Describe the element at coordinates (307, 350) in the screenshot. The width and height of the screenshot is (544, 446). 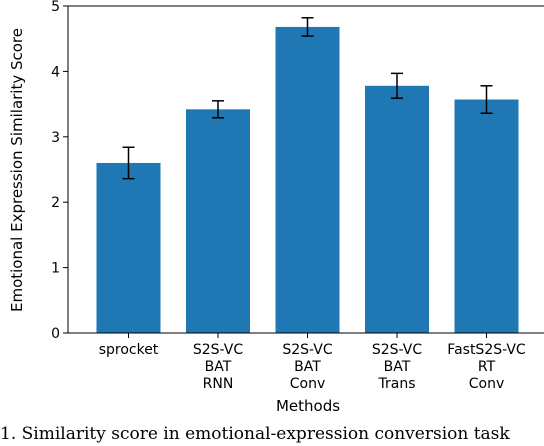
I see `x-tick-label-3-line-1: S2S-VC` at that location.